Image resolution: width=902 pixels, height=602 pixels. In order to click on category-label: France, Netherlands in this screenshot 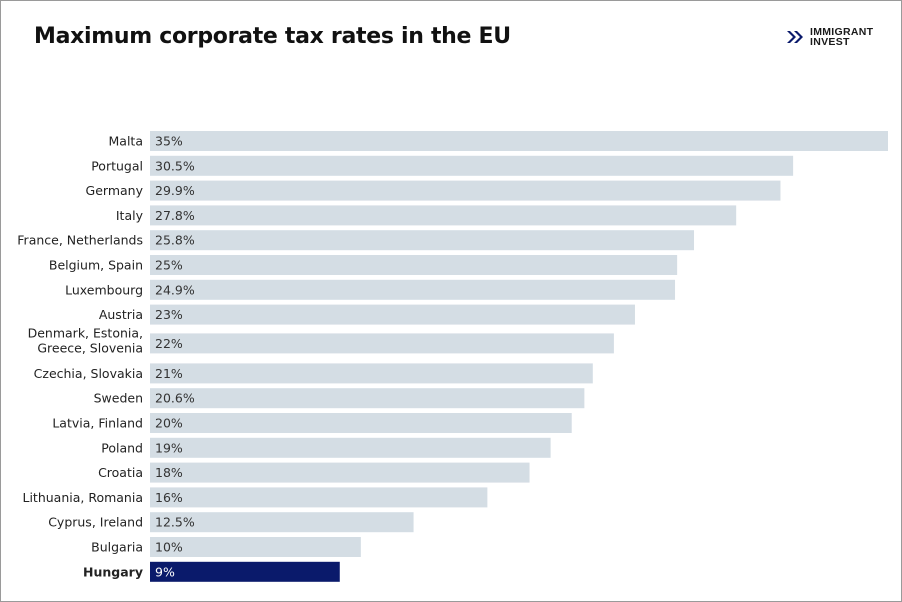, I will do `click(80, 240)`.